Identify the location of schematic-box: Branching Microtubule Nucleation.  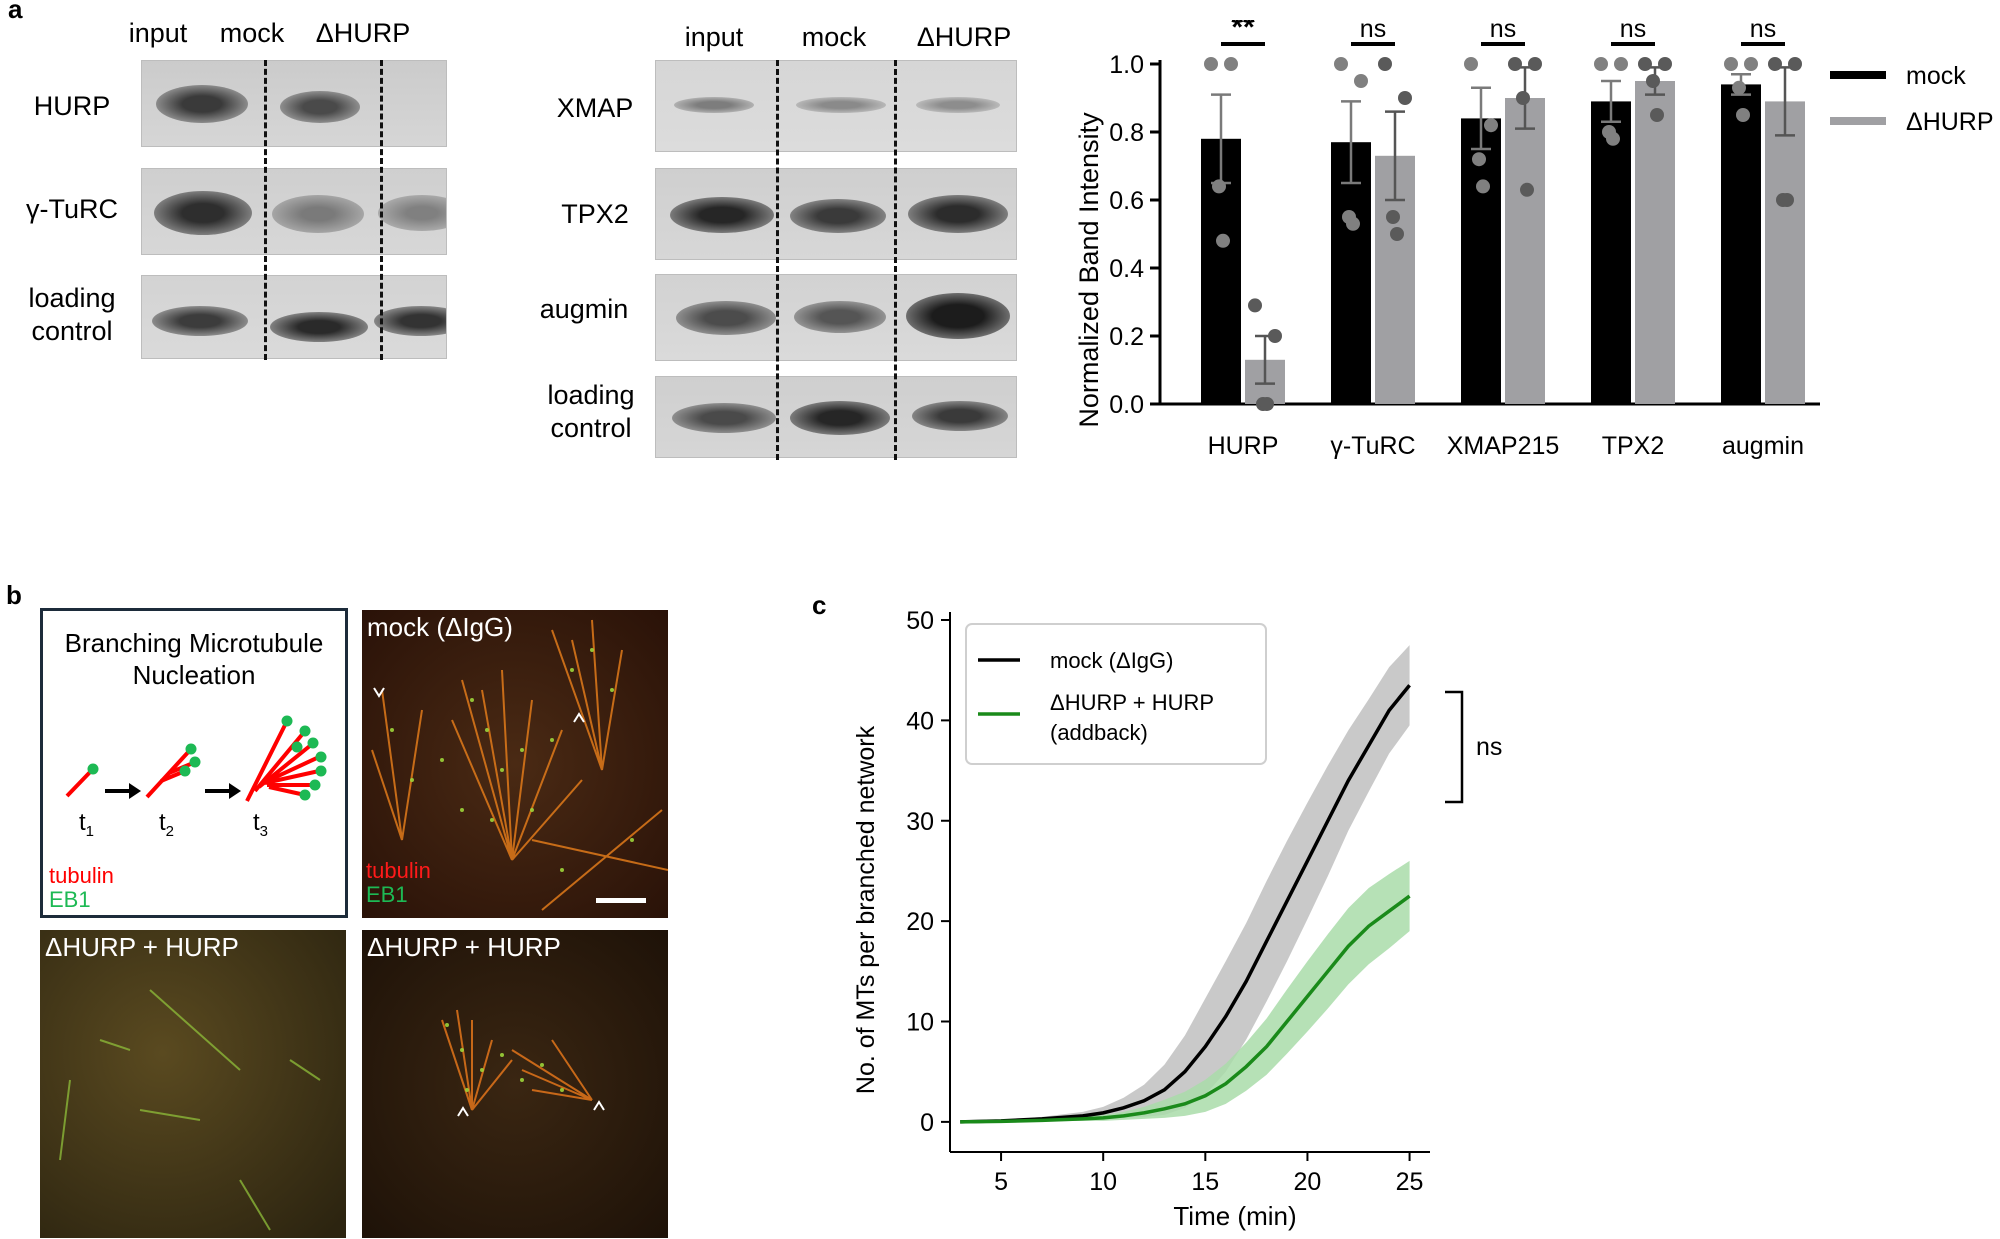
(194, 763).